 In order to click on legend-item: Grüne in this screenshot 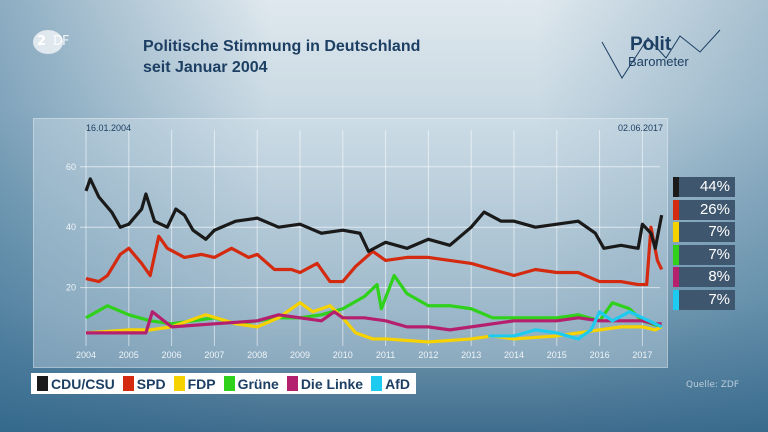, I will do `click(251, 383)`.